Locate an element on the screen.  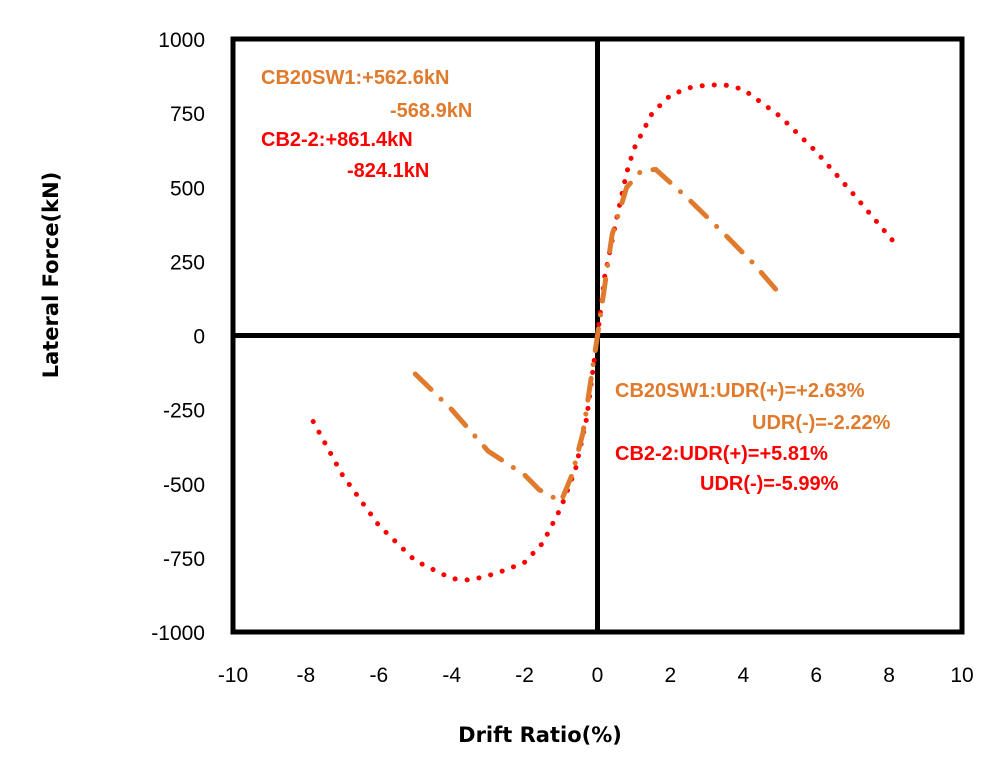
annotation-udr-red-1: CB2-2:UDR(+)=+5.81% is located at coordinates (721, 454).